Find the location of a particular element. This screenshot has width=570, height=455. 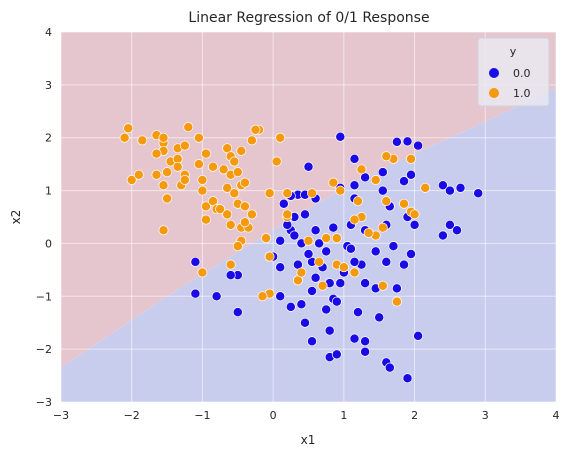

legend-title: y is located at coordinates (513, 51).